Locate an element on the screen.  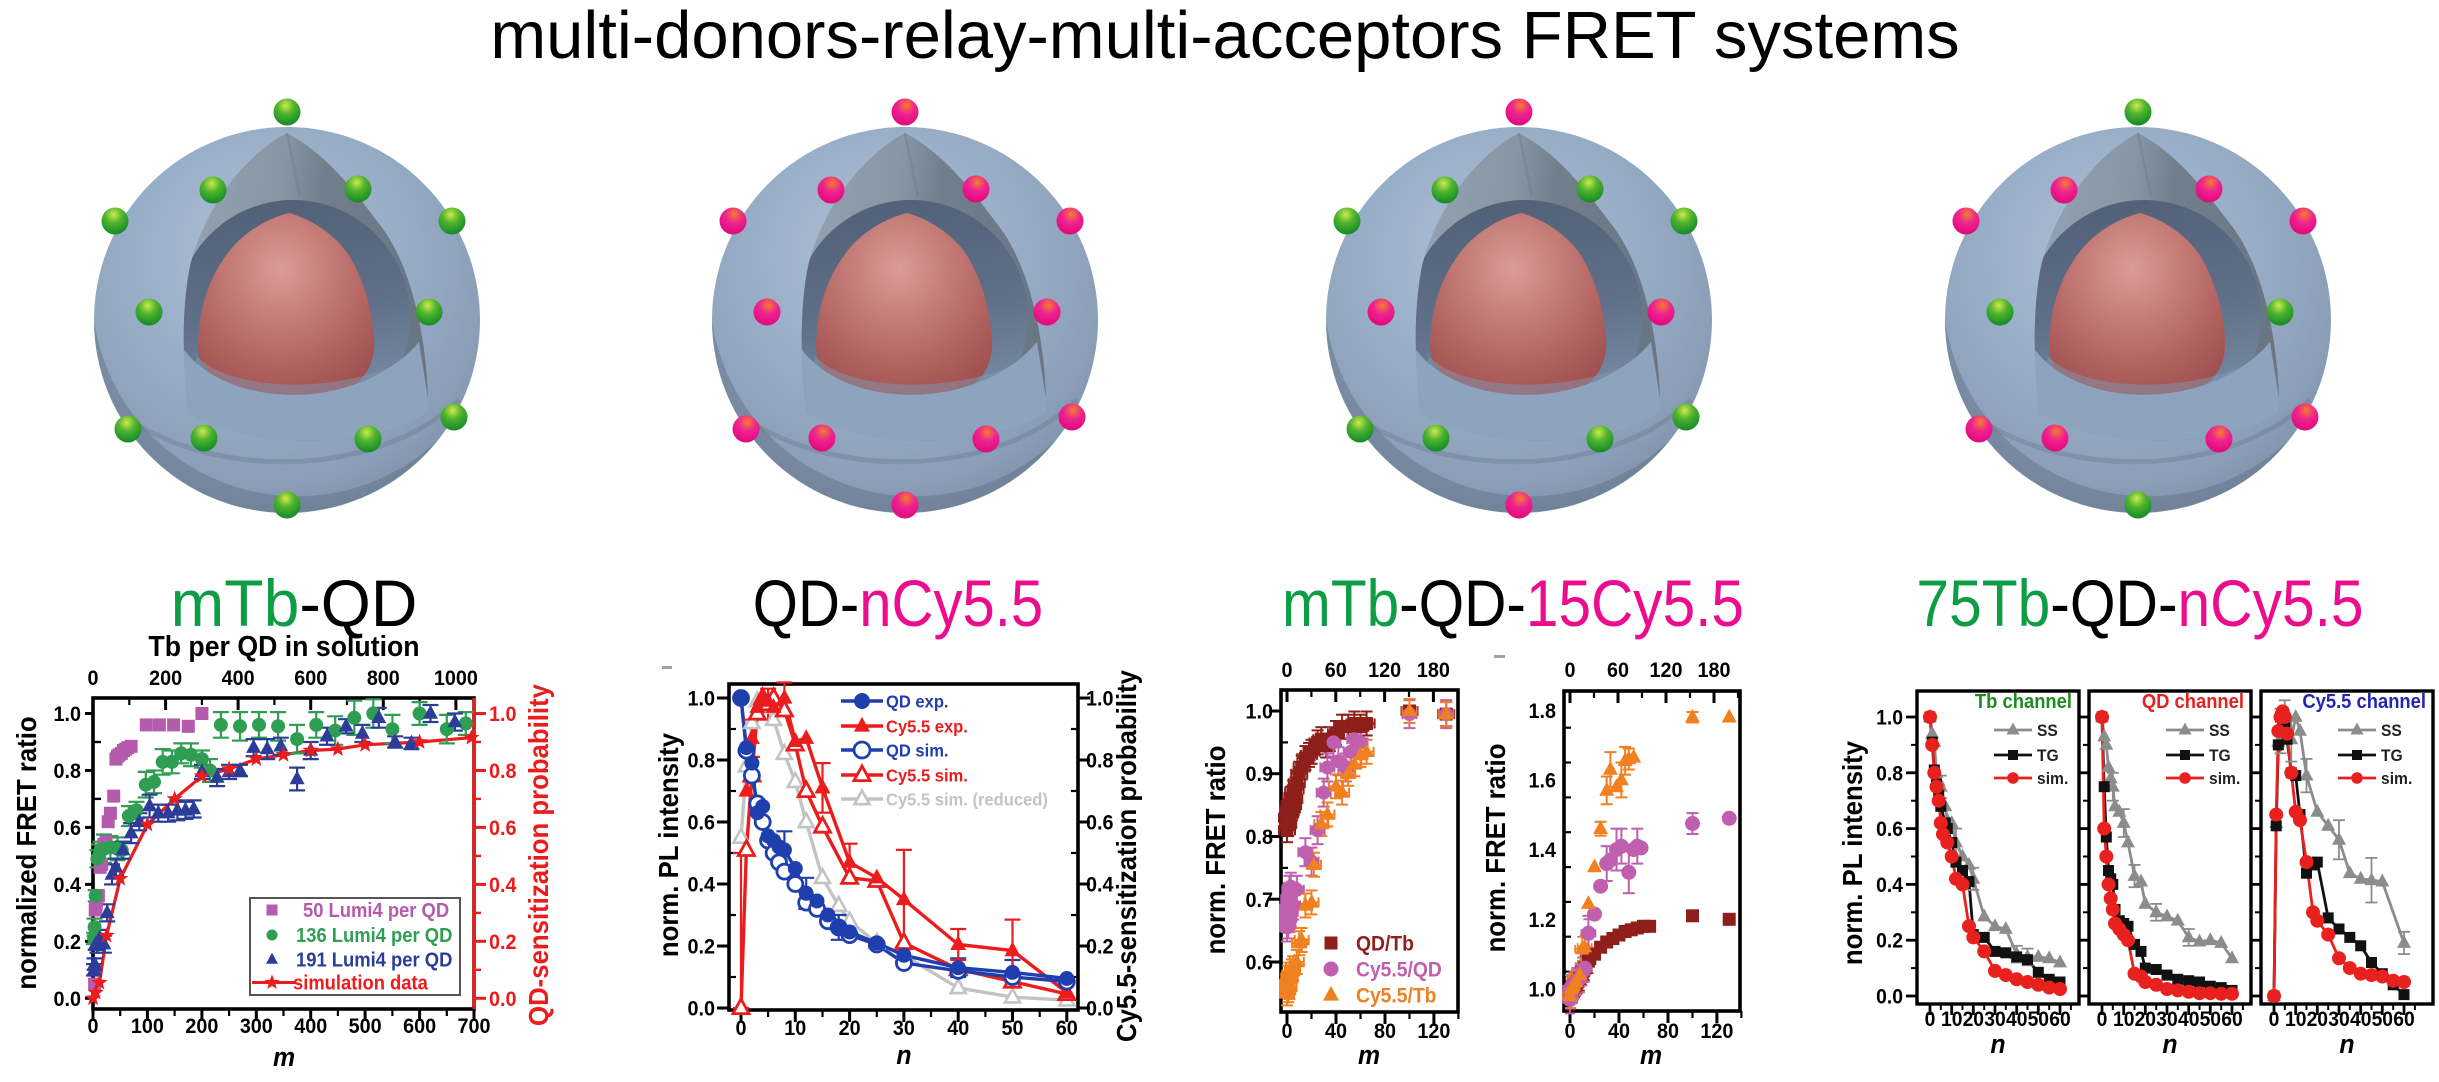
svg-text: norm. FRET ratio is located at coordinates (1495, 848).